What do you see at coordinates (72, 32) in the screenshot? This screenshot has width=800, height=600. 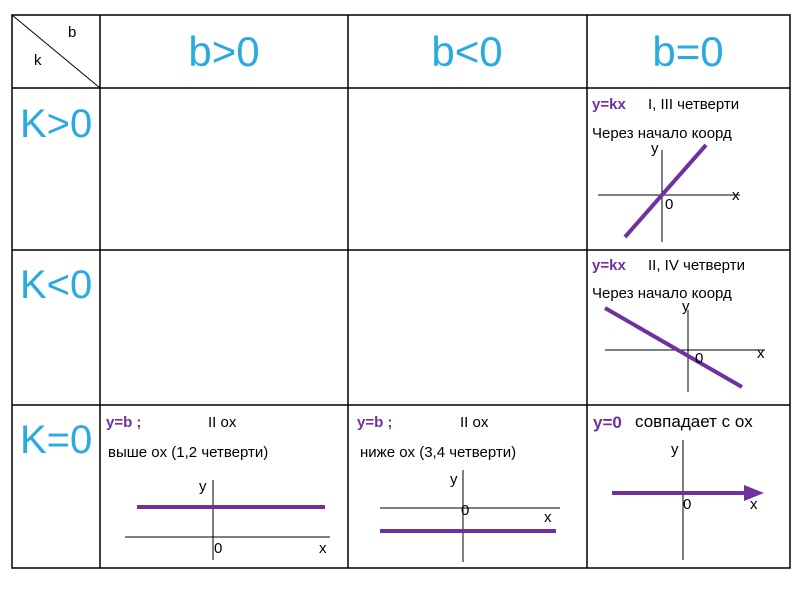 I see `corner-column-label: b` at bounding box center [72, 32].